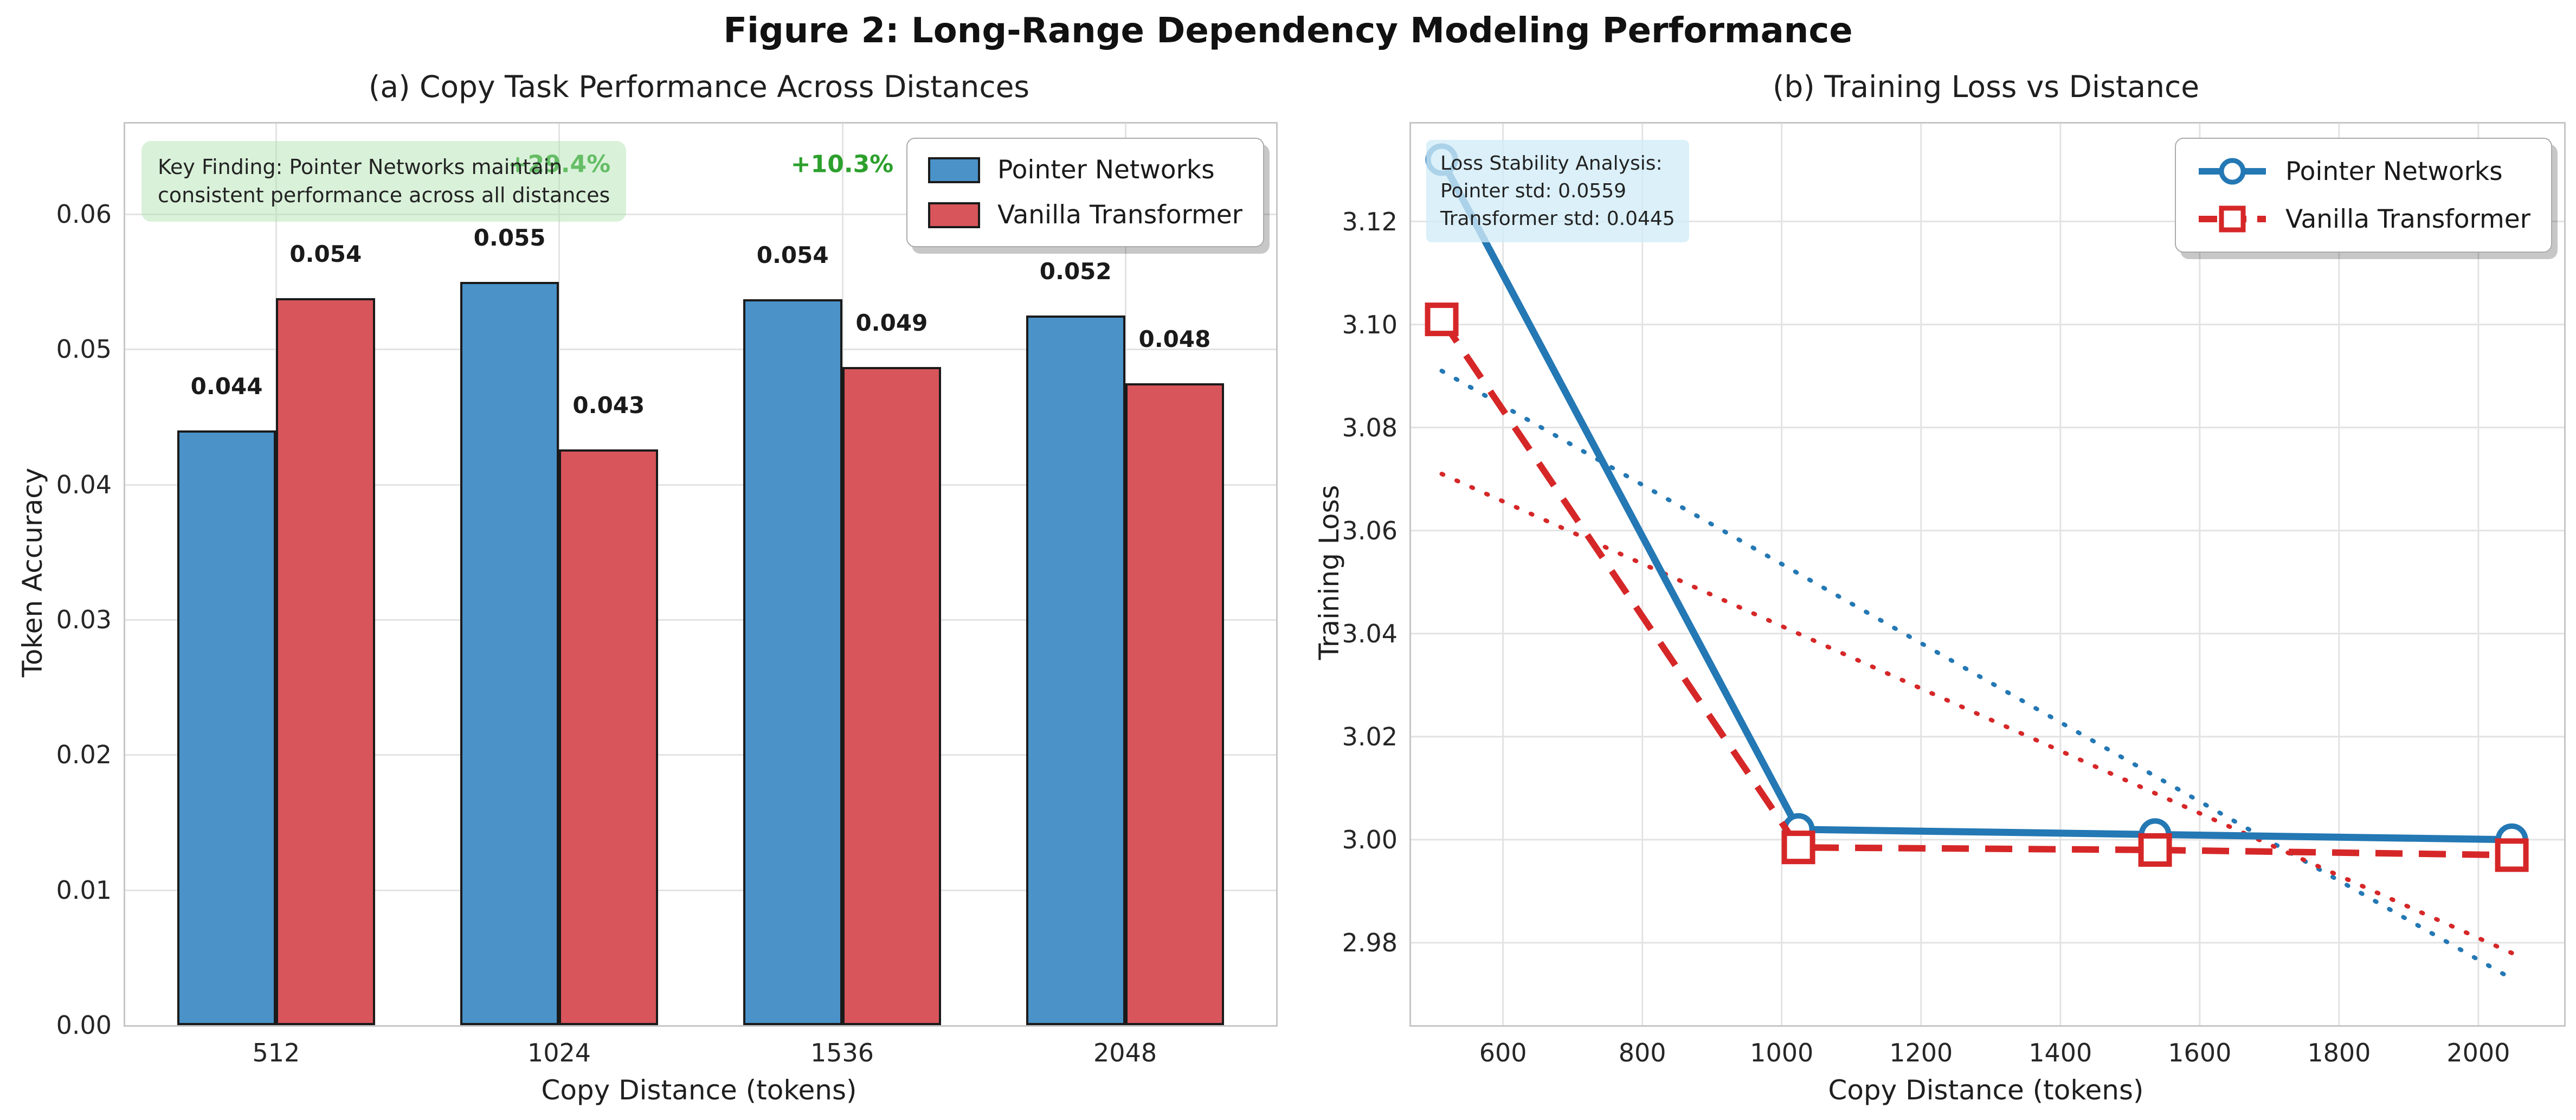 This screenshot has height=1120, width=2576. I want to click on stability-line-1: Loss Stability Analysis:, so click(1551, 163).